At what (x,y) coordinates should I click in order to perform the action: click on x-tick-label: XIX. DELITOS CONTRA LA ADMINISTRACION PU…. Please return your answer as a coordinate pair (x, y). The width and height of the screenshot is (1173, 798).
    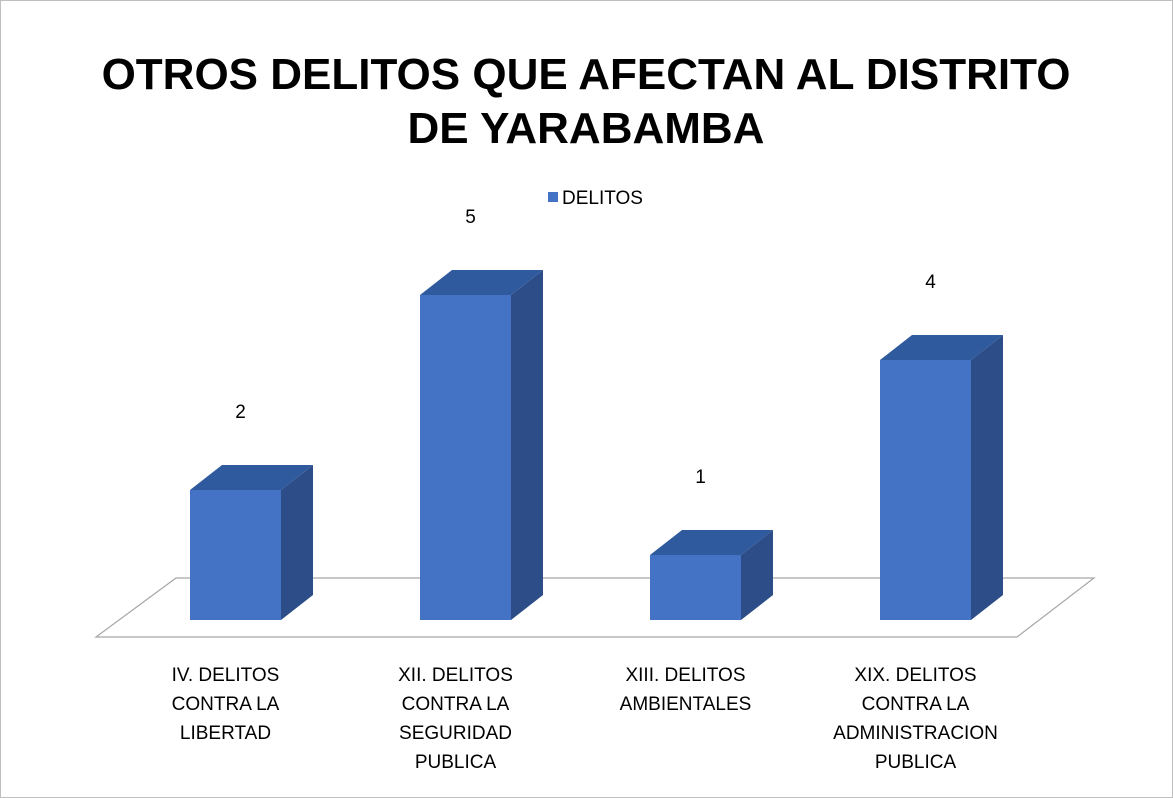
    Looking at the image, I should click on (915, 719).